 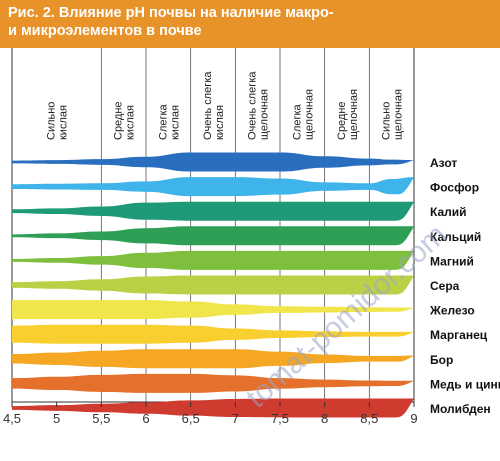 What do you see at coordinates (101, 418) in the screenshot?
I see `x-tick-label: 5,5` at bounding box center [101, 418].